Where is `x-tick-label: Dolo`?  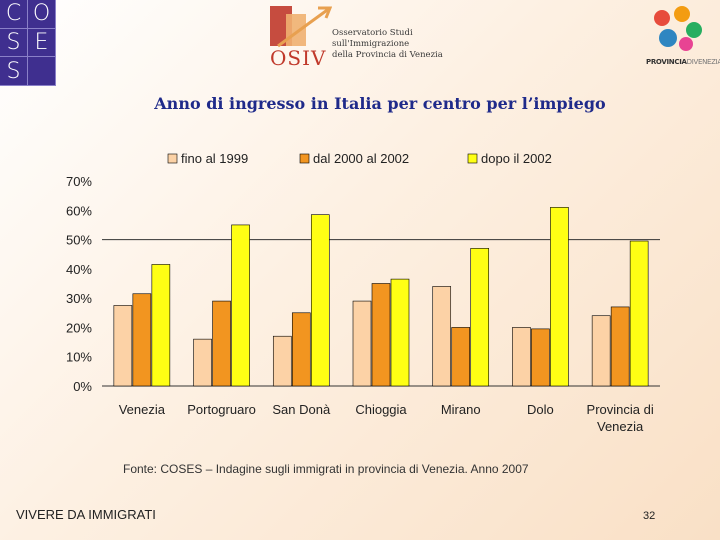
x-tick-label: Dolo is located at coordinates (540, 409).